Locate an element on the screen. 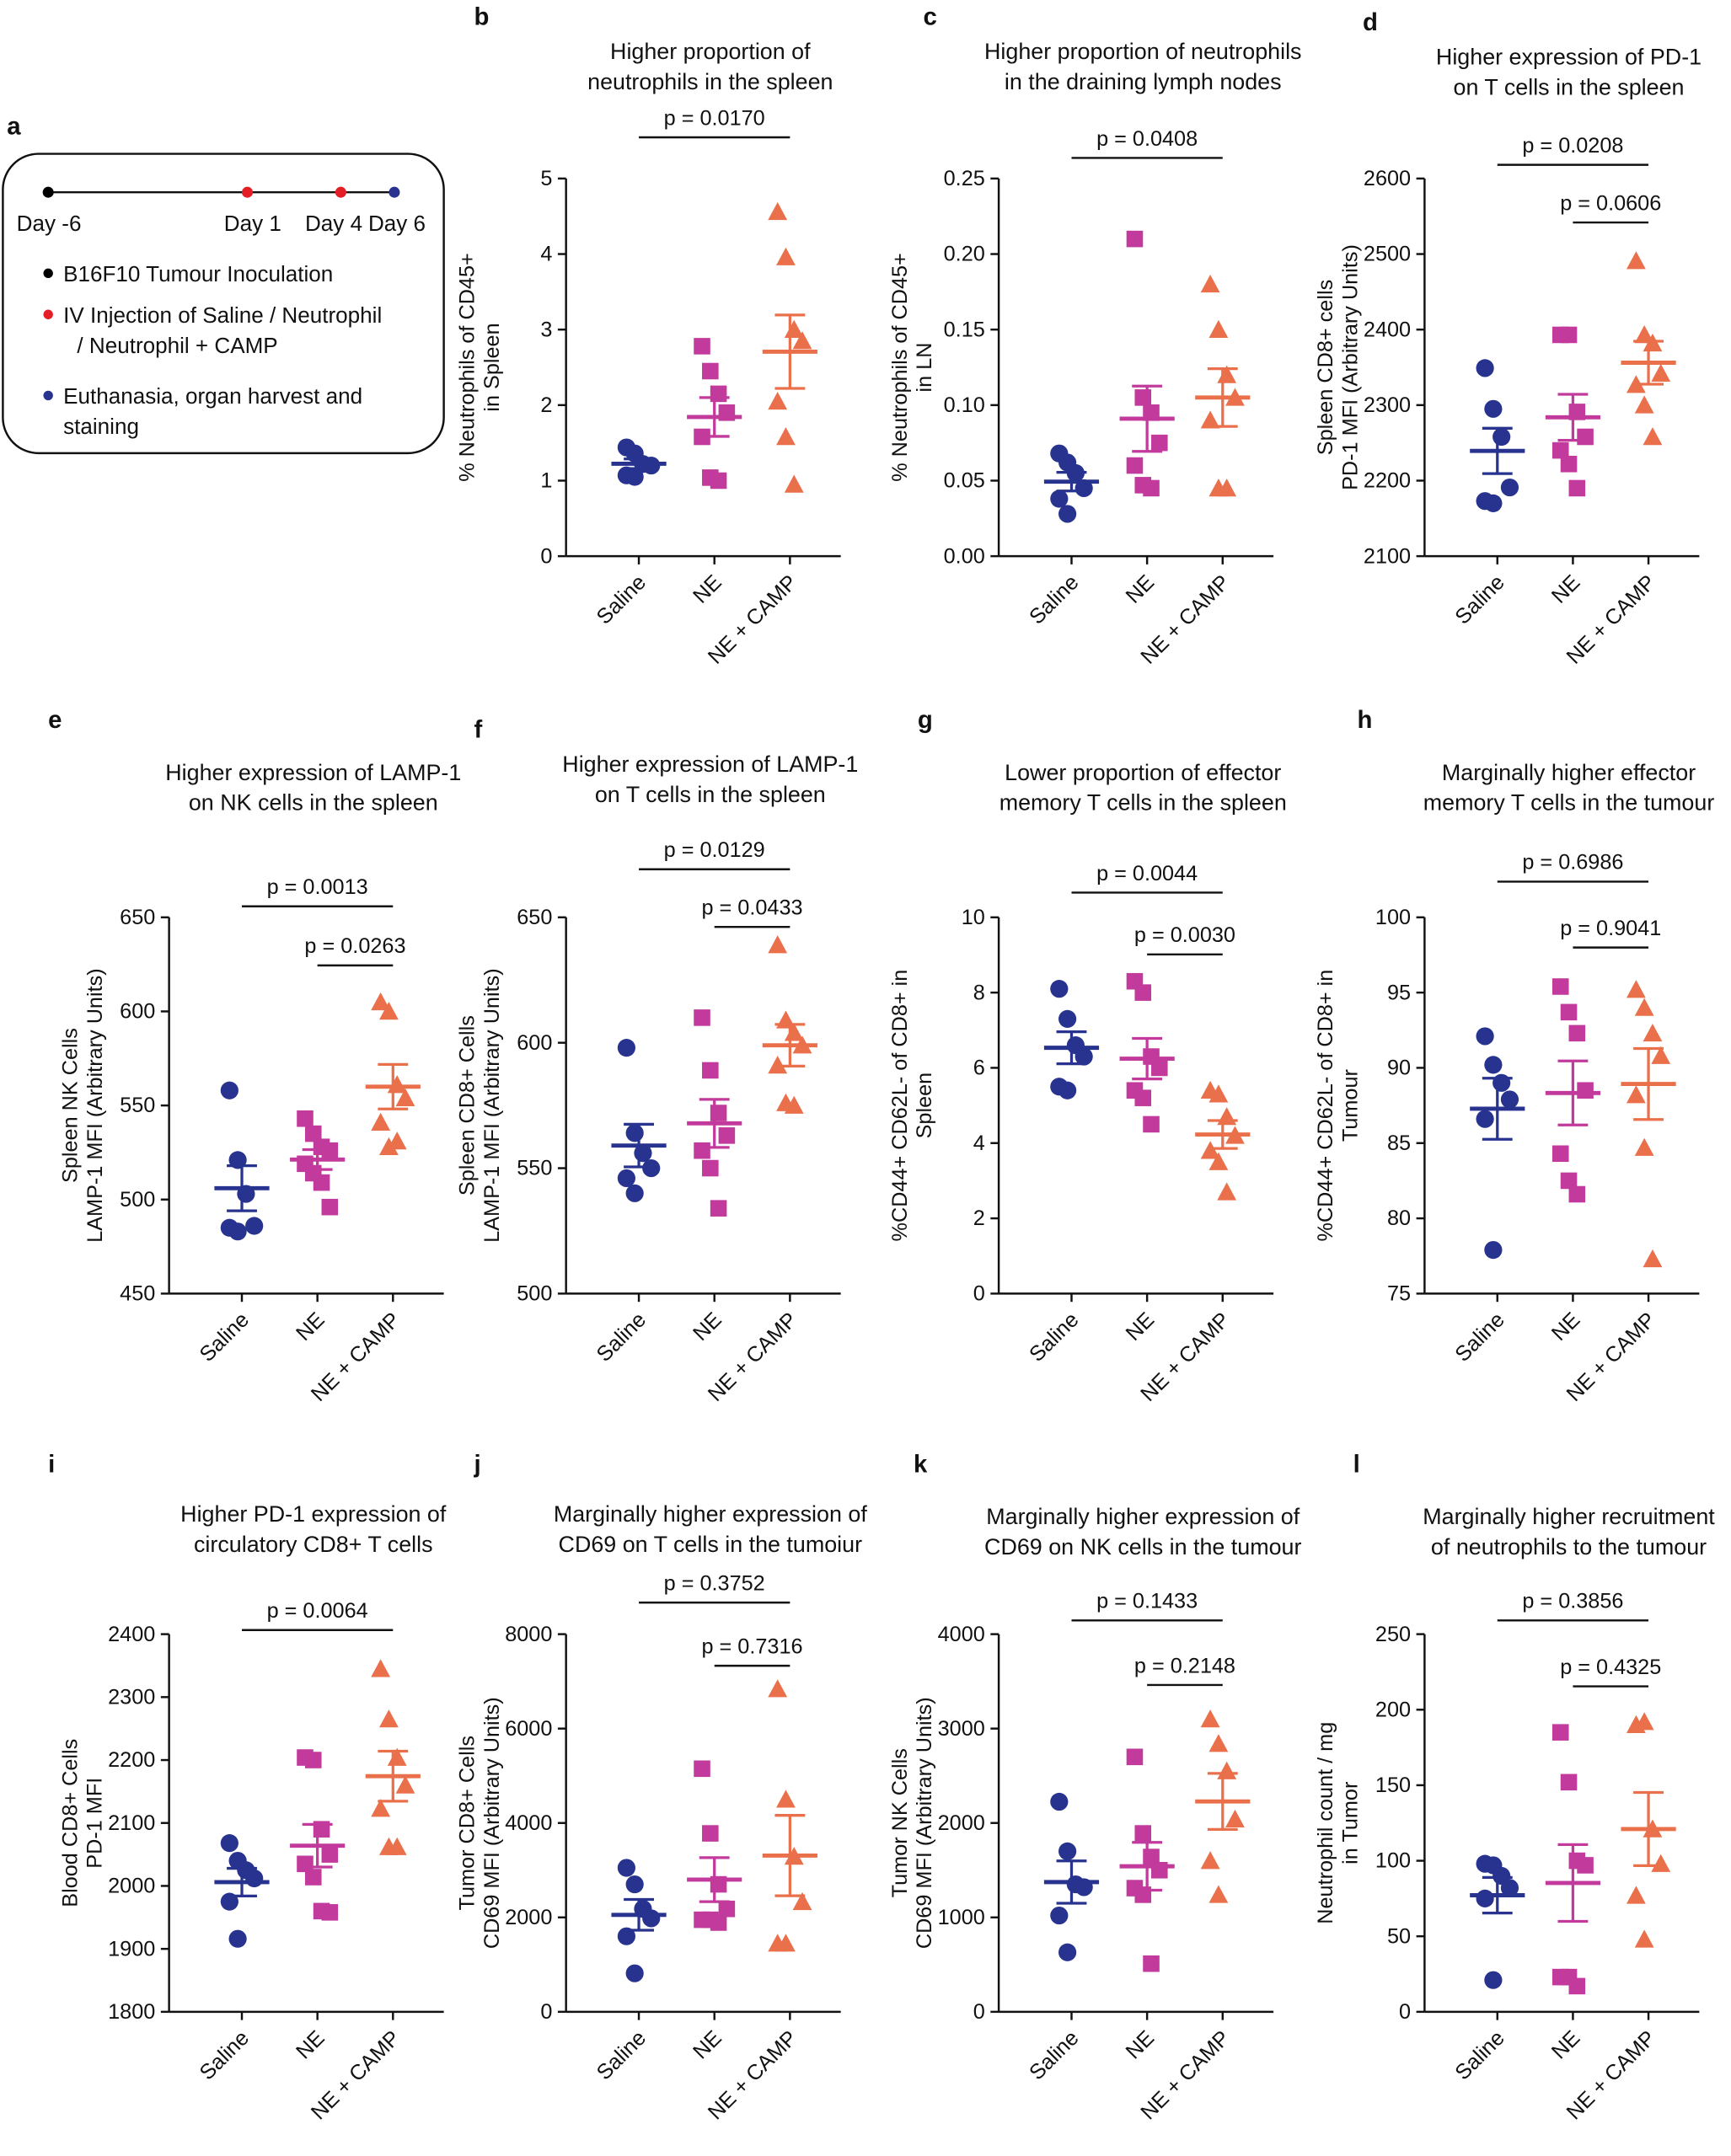  legend-text: Euthanasia, organ harvest and is located at coordinates (212, 396).